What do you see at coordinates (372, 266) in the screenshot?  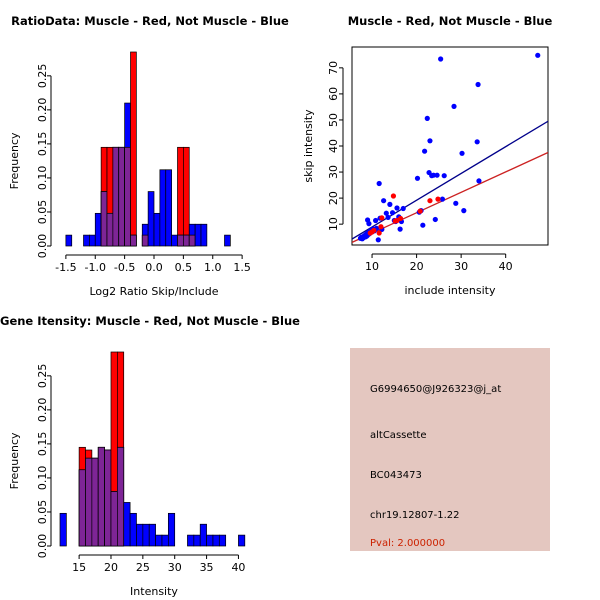 I see `x-axis-tick-label: 10` at bounding box center [372, 266].